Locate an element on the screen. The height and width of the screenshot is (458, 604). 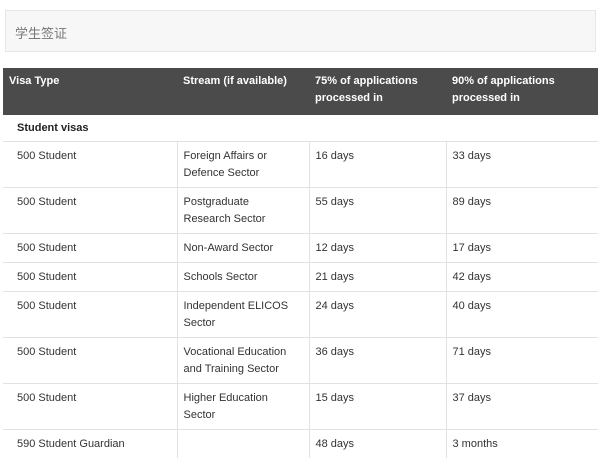
table-cell: Vocational Education and Training Sector is located at coordinates (243, 361).